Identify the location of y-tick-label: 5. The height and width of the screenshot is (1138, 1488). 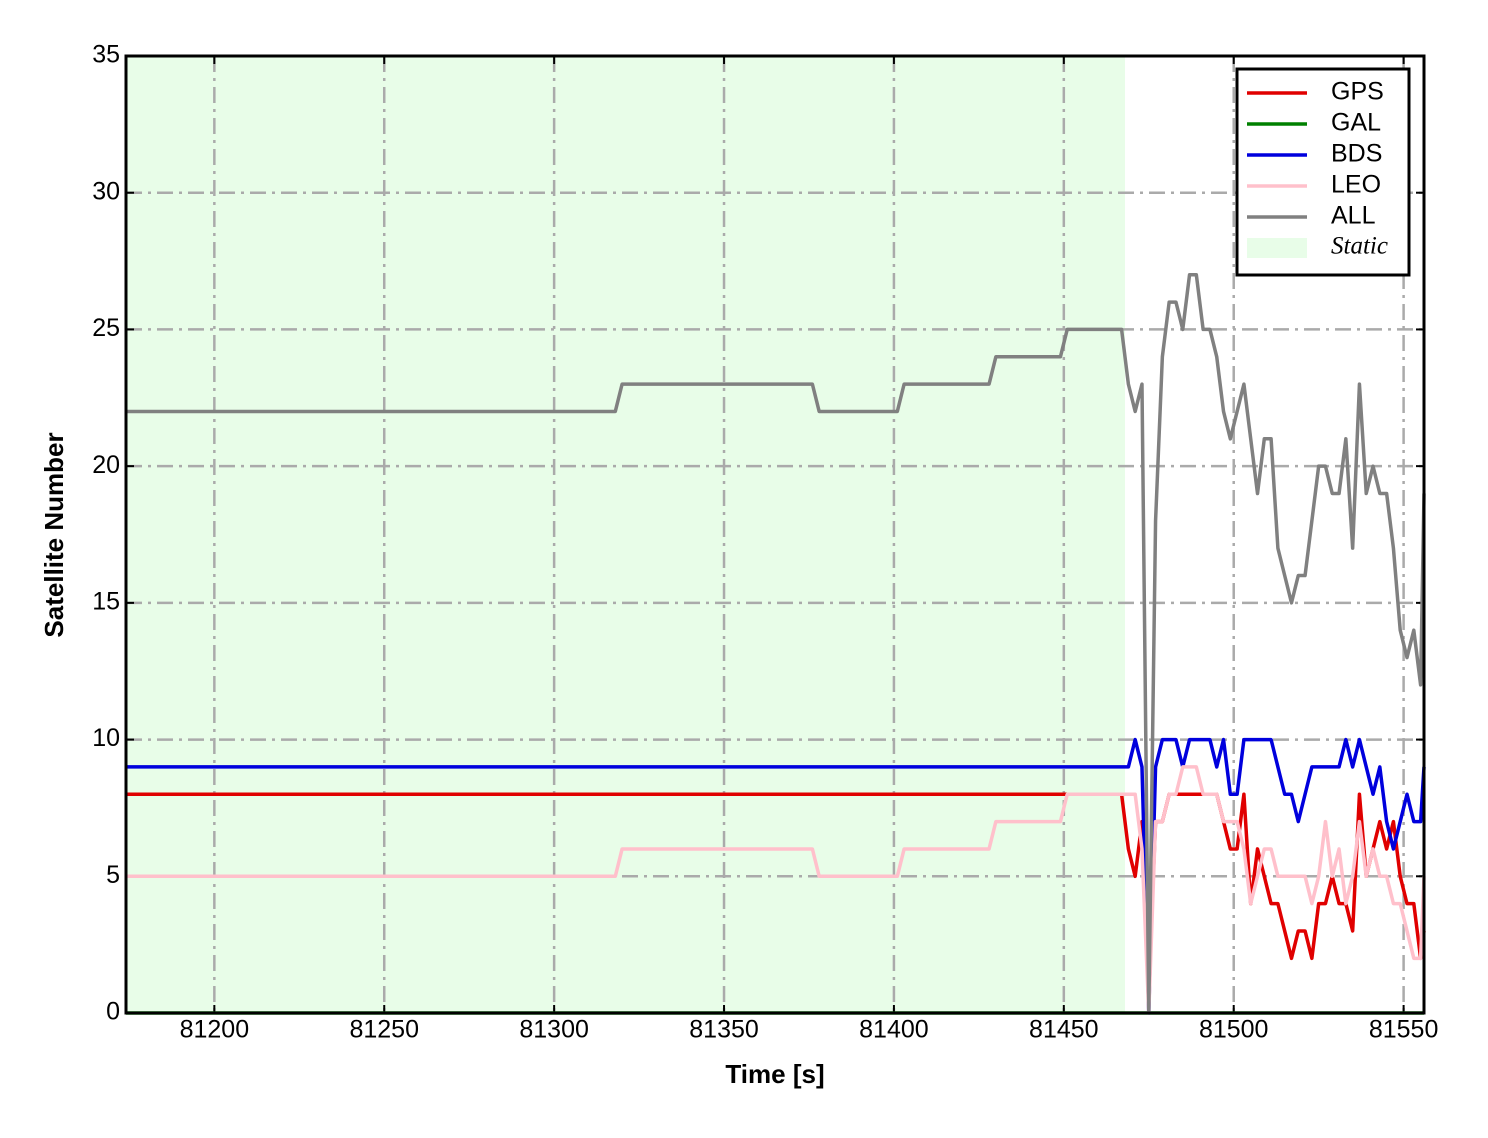
(113, 875).